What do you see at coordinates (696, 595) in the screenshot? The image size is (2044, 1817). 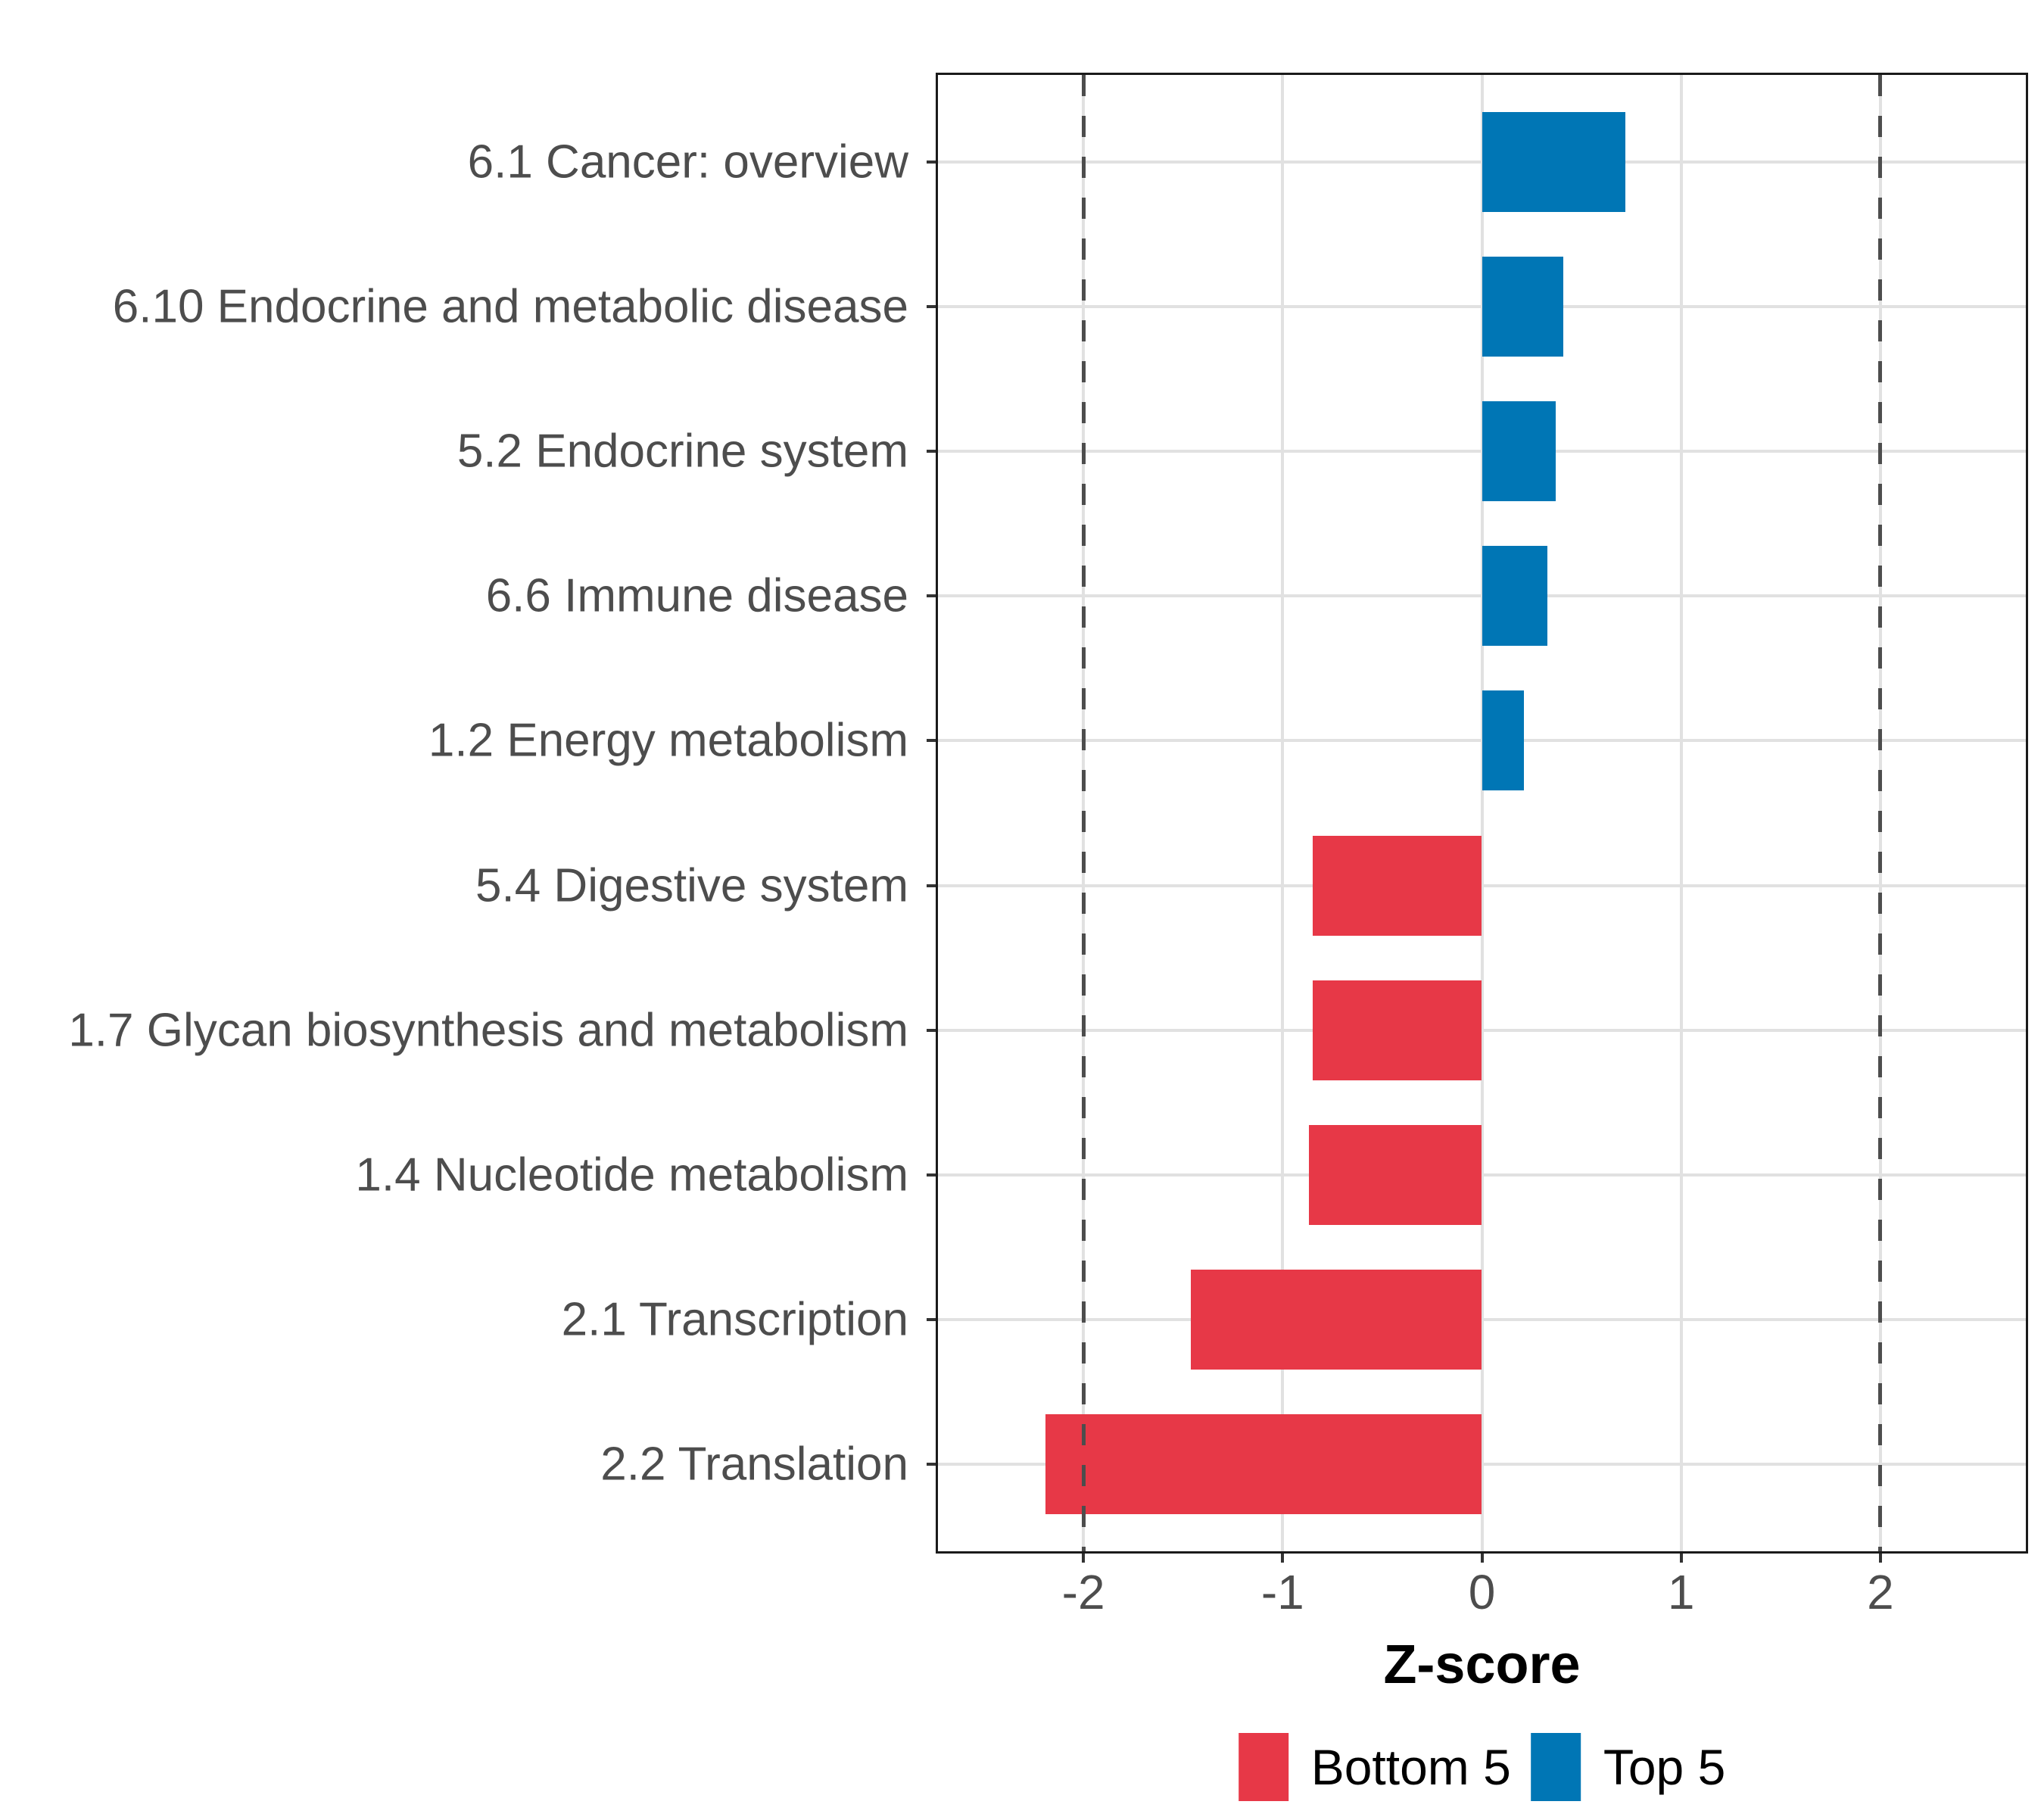 I see `category-label: 6.6 Immune disease` at bounding box center [696, 595].